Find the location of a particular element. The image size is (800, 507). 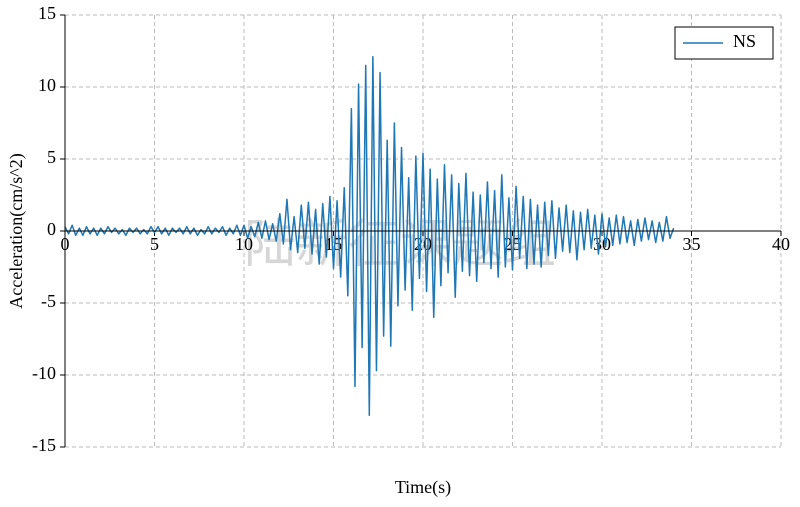

x-tick-label: 40 is located at coordinates (781, 244).